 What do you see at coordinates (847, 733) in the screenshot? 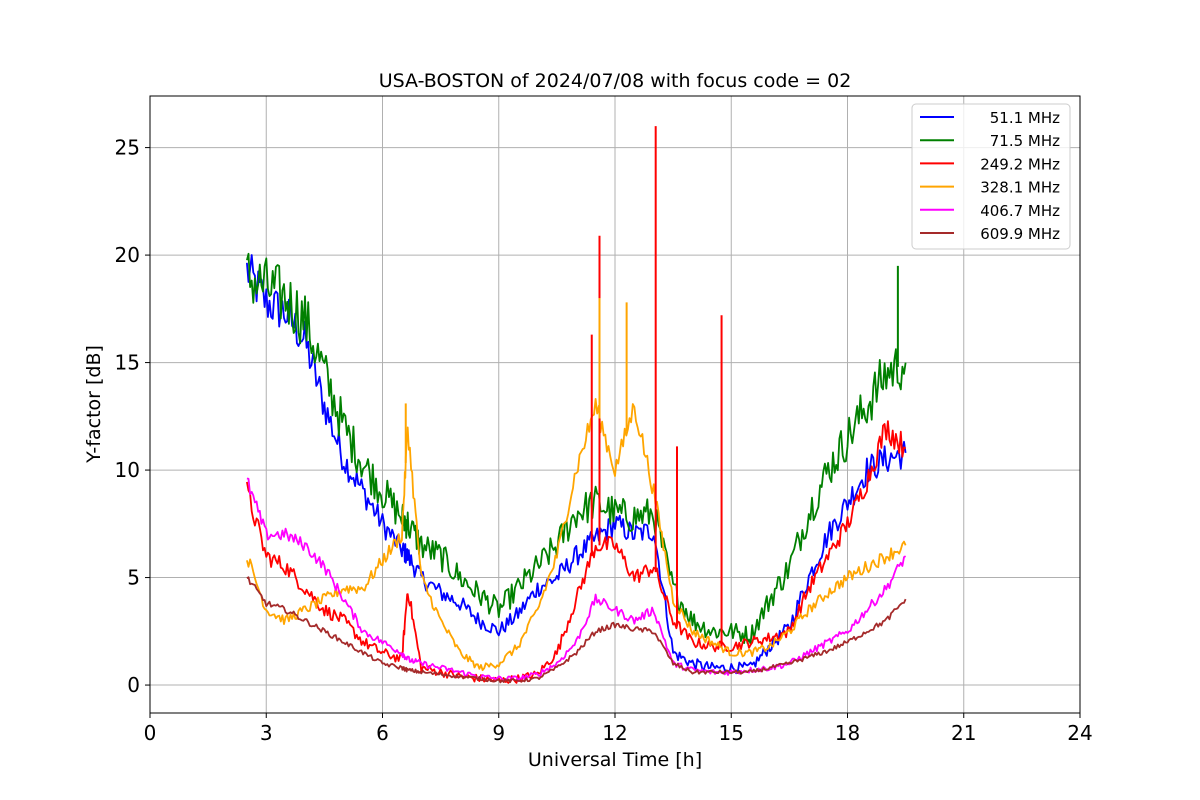
I see `x-tick-label: 18` at bounding box center [847, 733].